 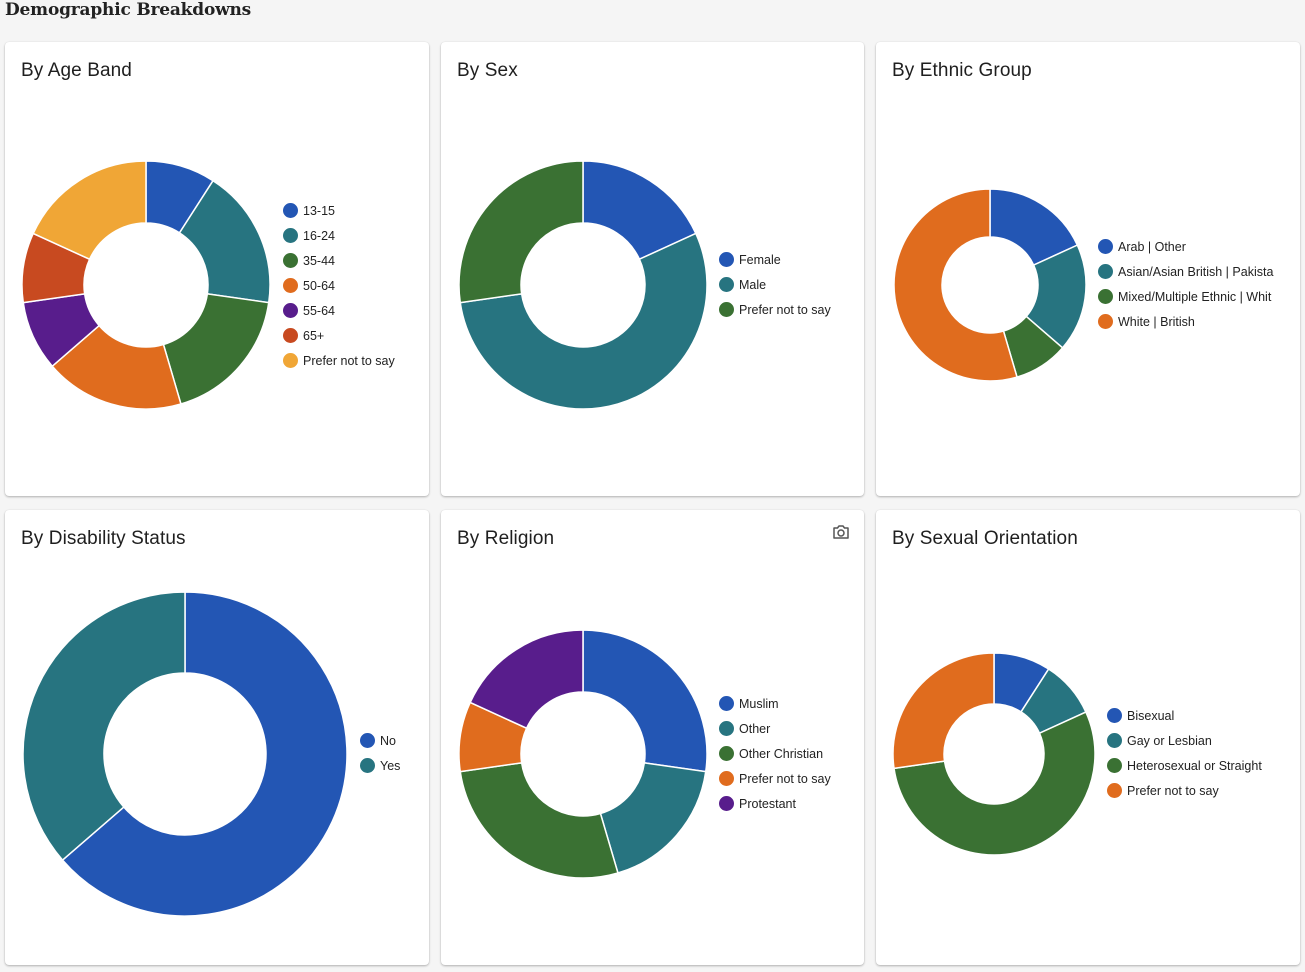 What do you see at coordinates (1151, 715) in the screenshot?
I see `legend-label: Bisexual` at bounding box center [1151, 715].